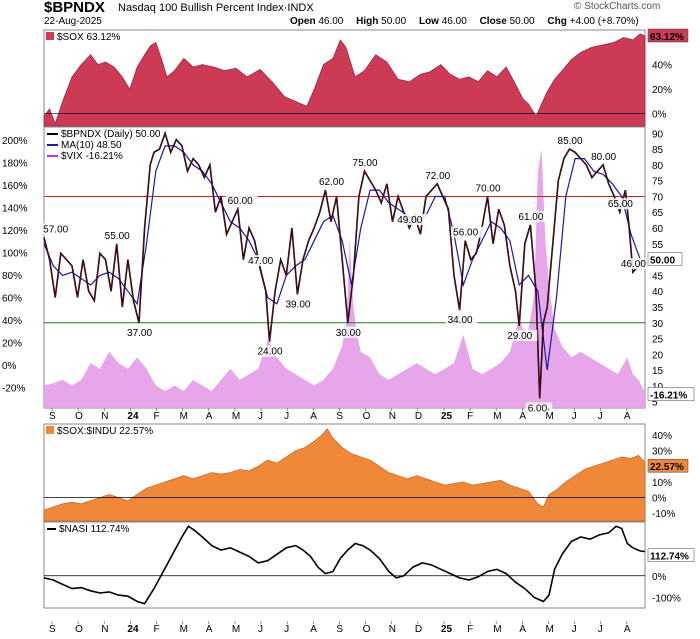 This screenshot has width=700, height=639. Describe the element at coordinates (655, 403) in the screenshot. I see `bpndx-right-tick: 5` at that location.